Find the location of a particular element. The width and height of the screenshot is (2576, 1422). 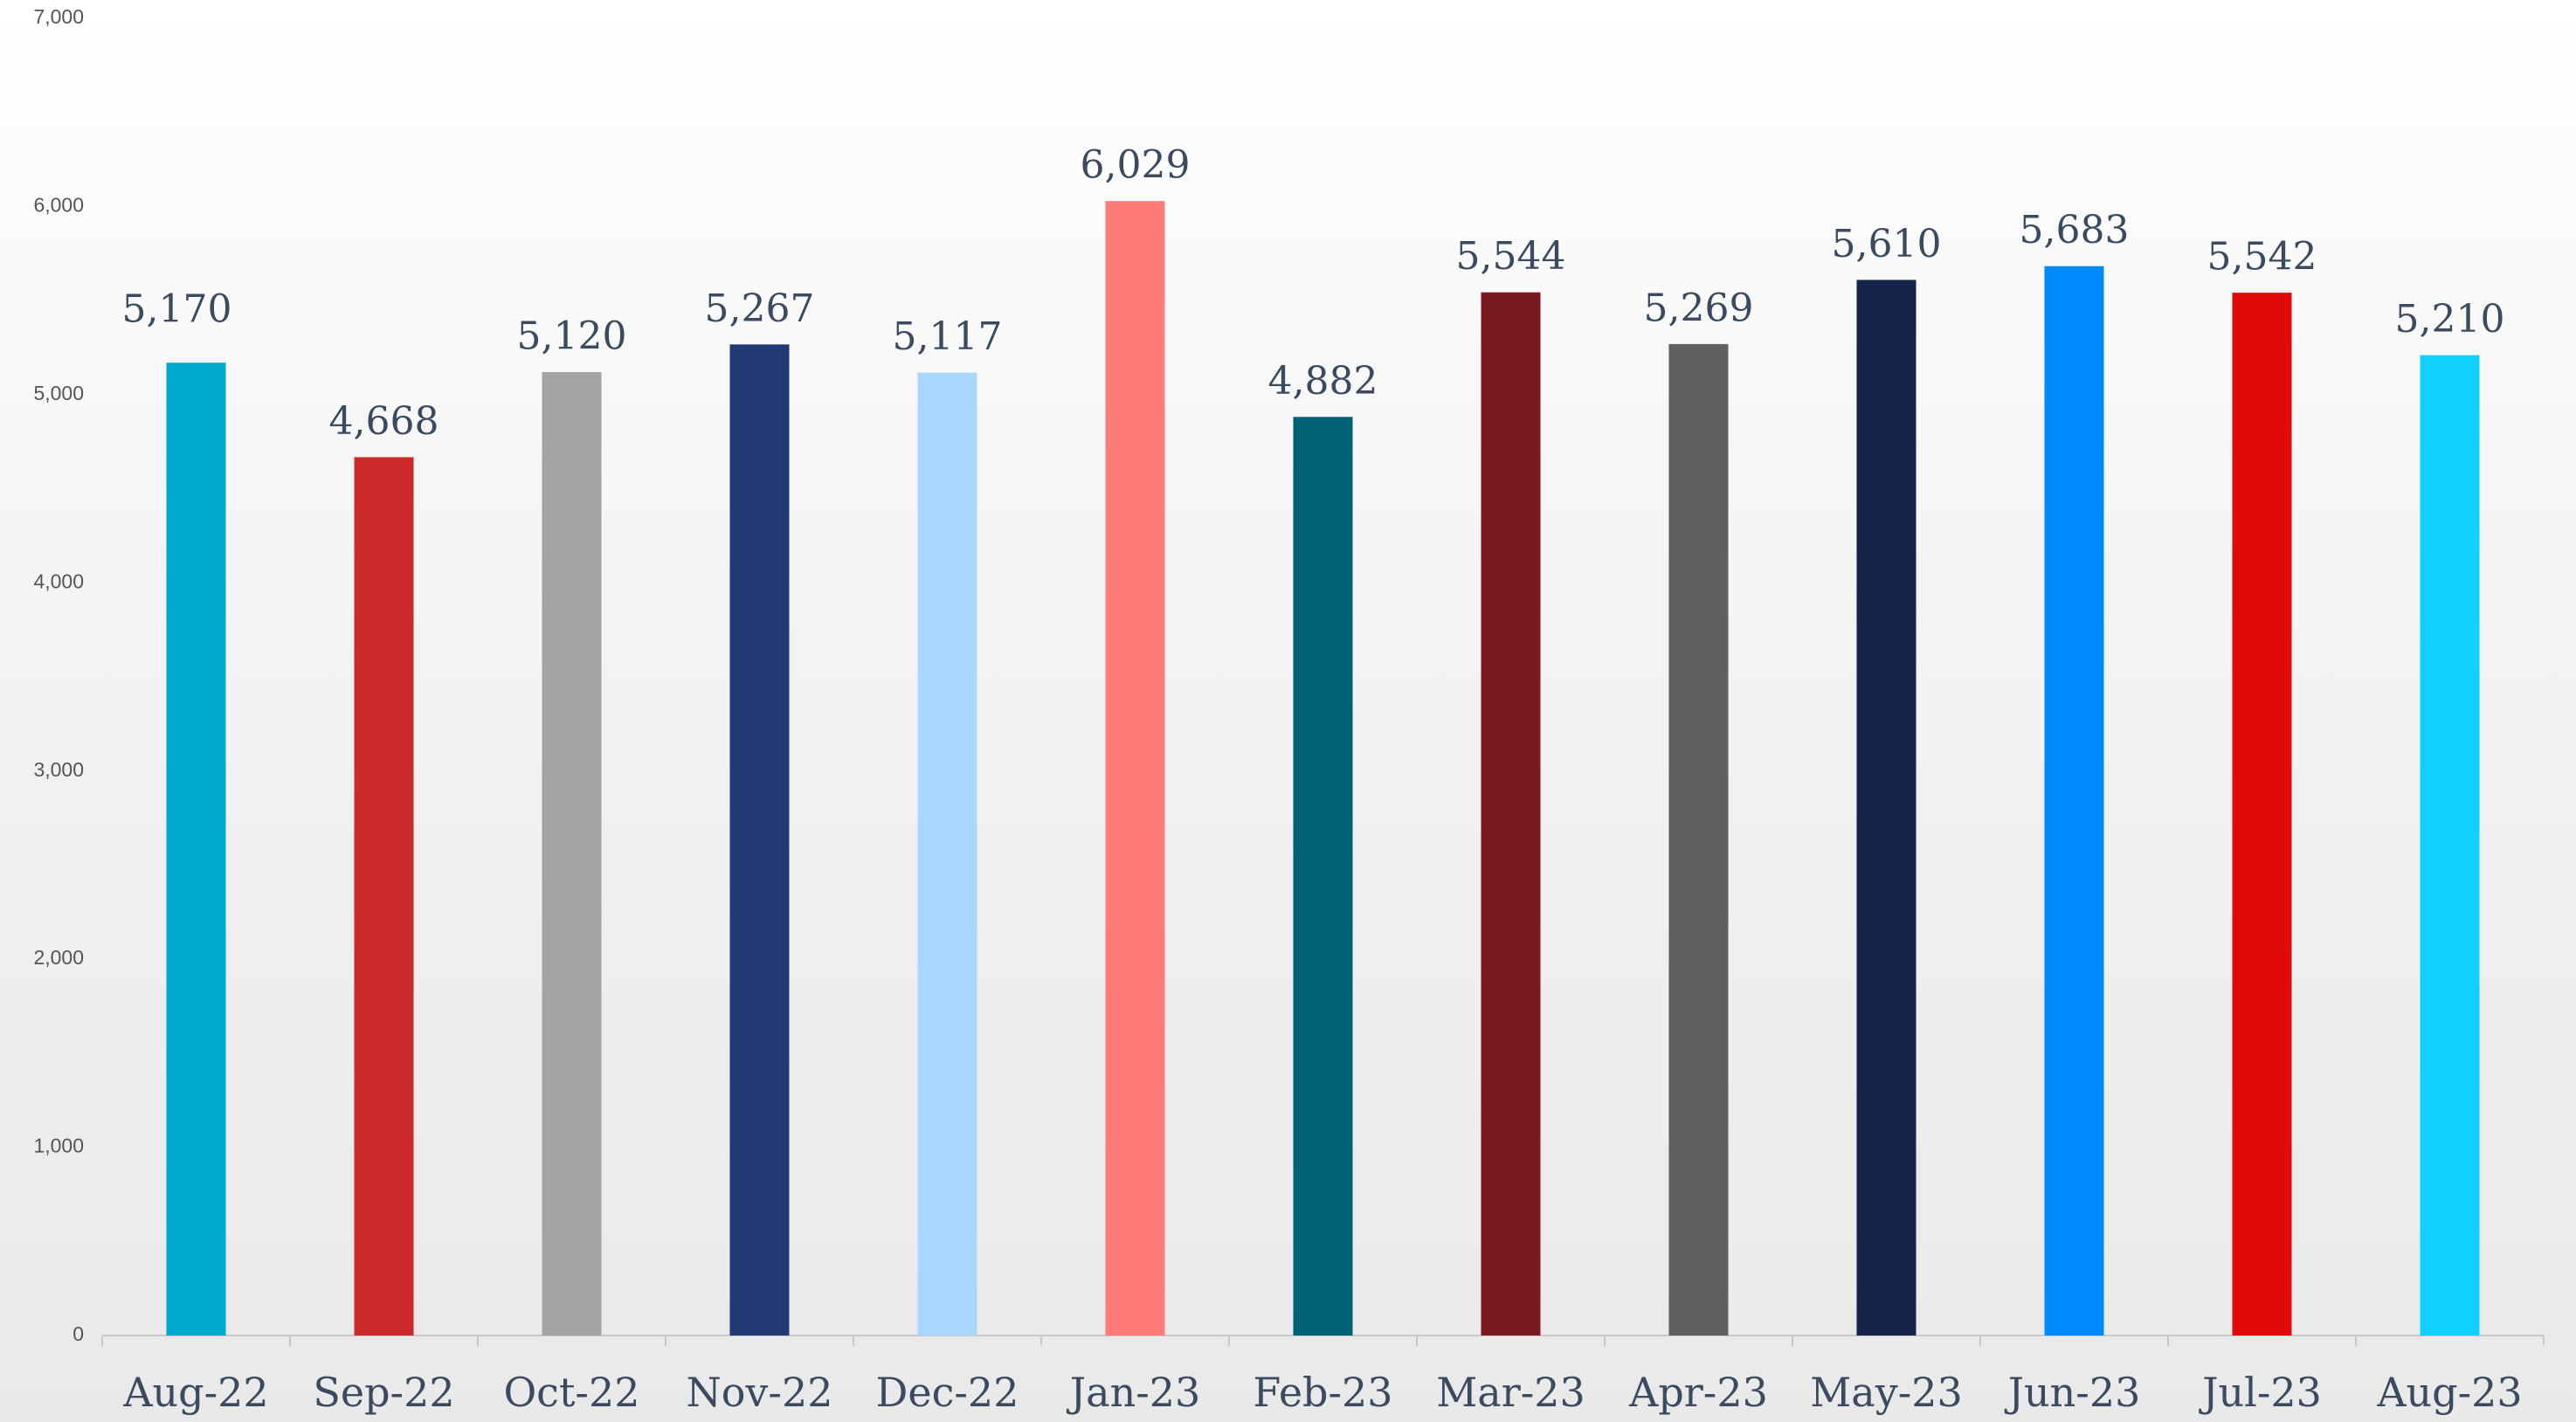

x-tick-label: Jul-23 is located at coordinates (2260, 1392).